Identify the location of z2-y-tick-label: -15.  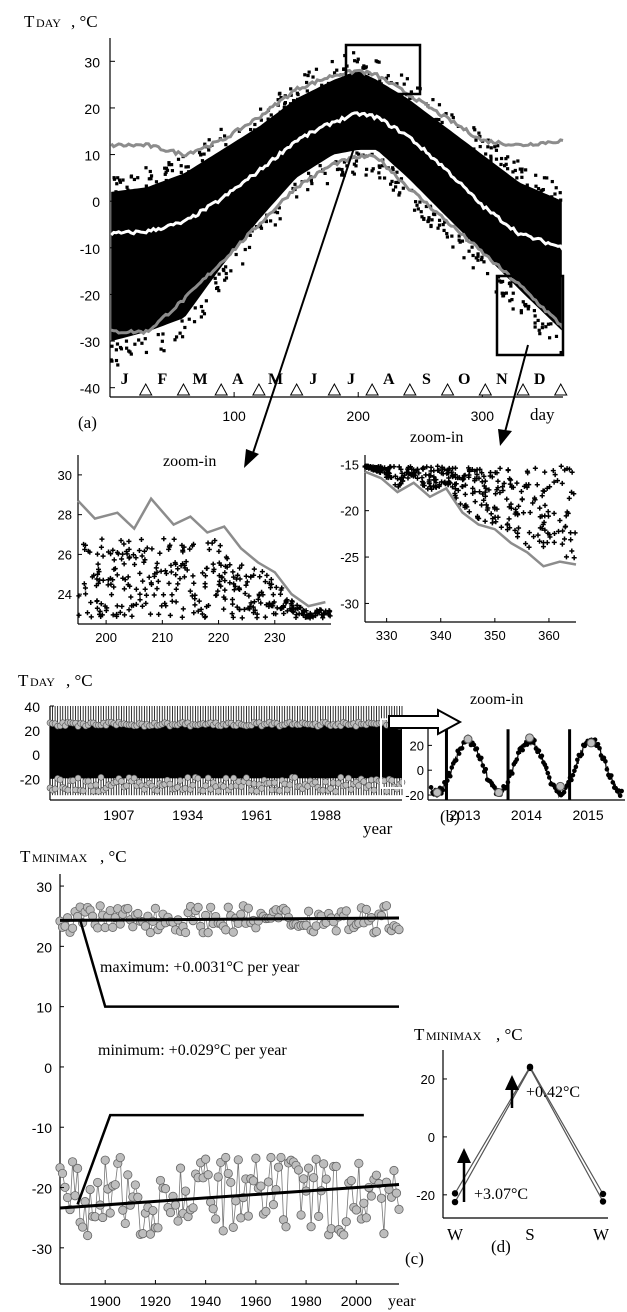
(349, 464).